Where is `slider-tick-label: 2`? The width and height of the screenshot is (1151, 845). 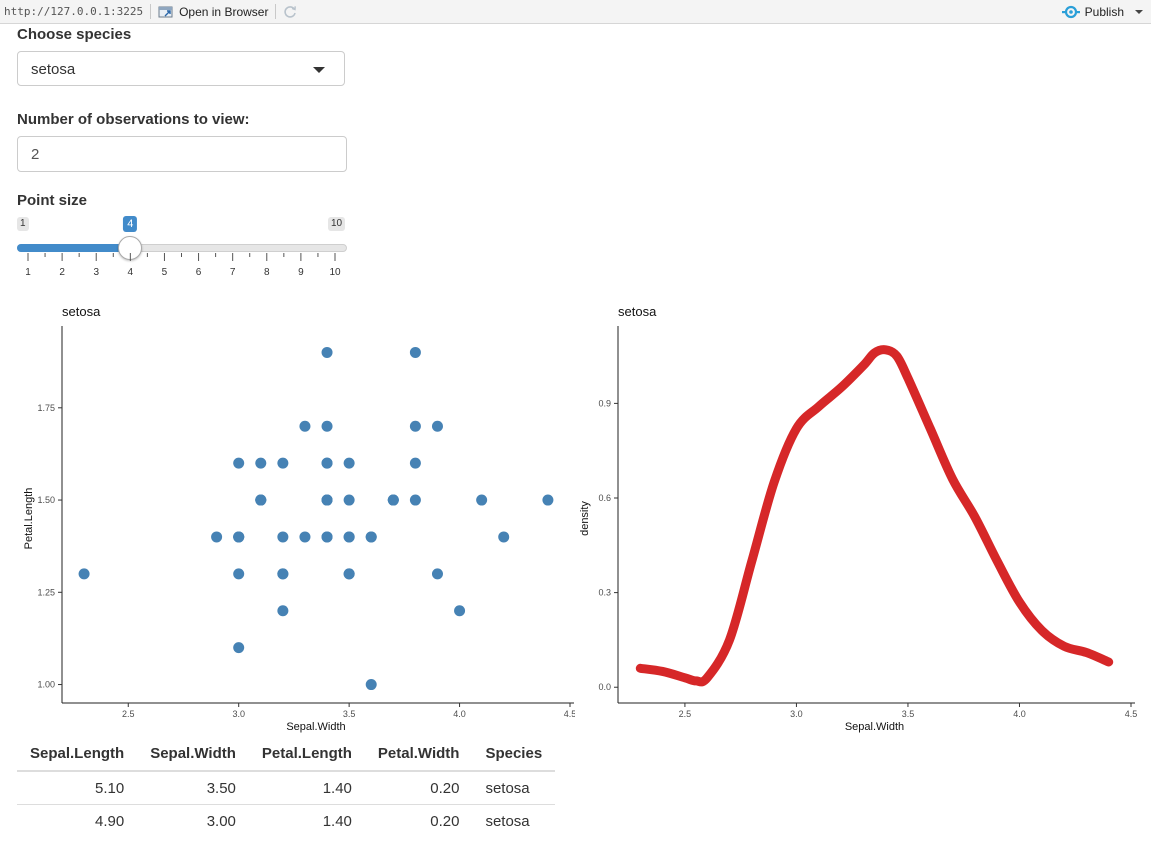
slider-tick-label: 2 is located at coordinates (62, 272).